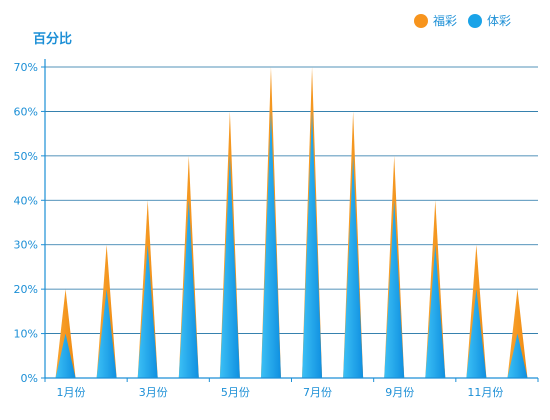 The width and height of the screenshot is (550, 420). I want to click on x-tick-label: 7月份, so click(317, 392).